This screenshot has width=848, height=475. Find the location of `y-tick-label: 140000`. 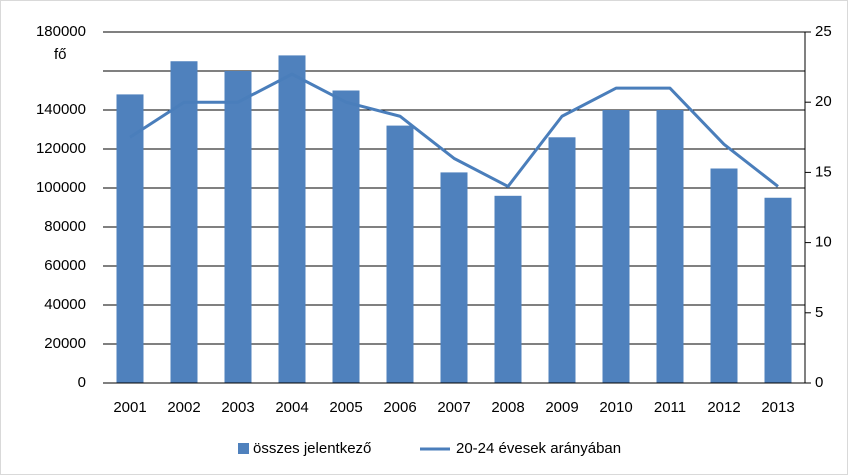

y-tick-label: 140000 is located at coordinates (61, 109).